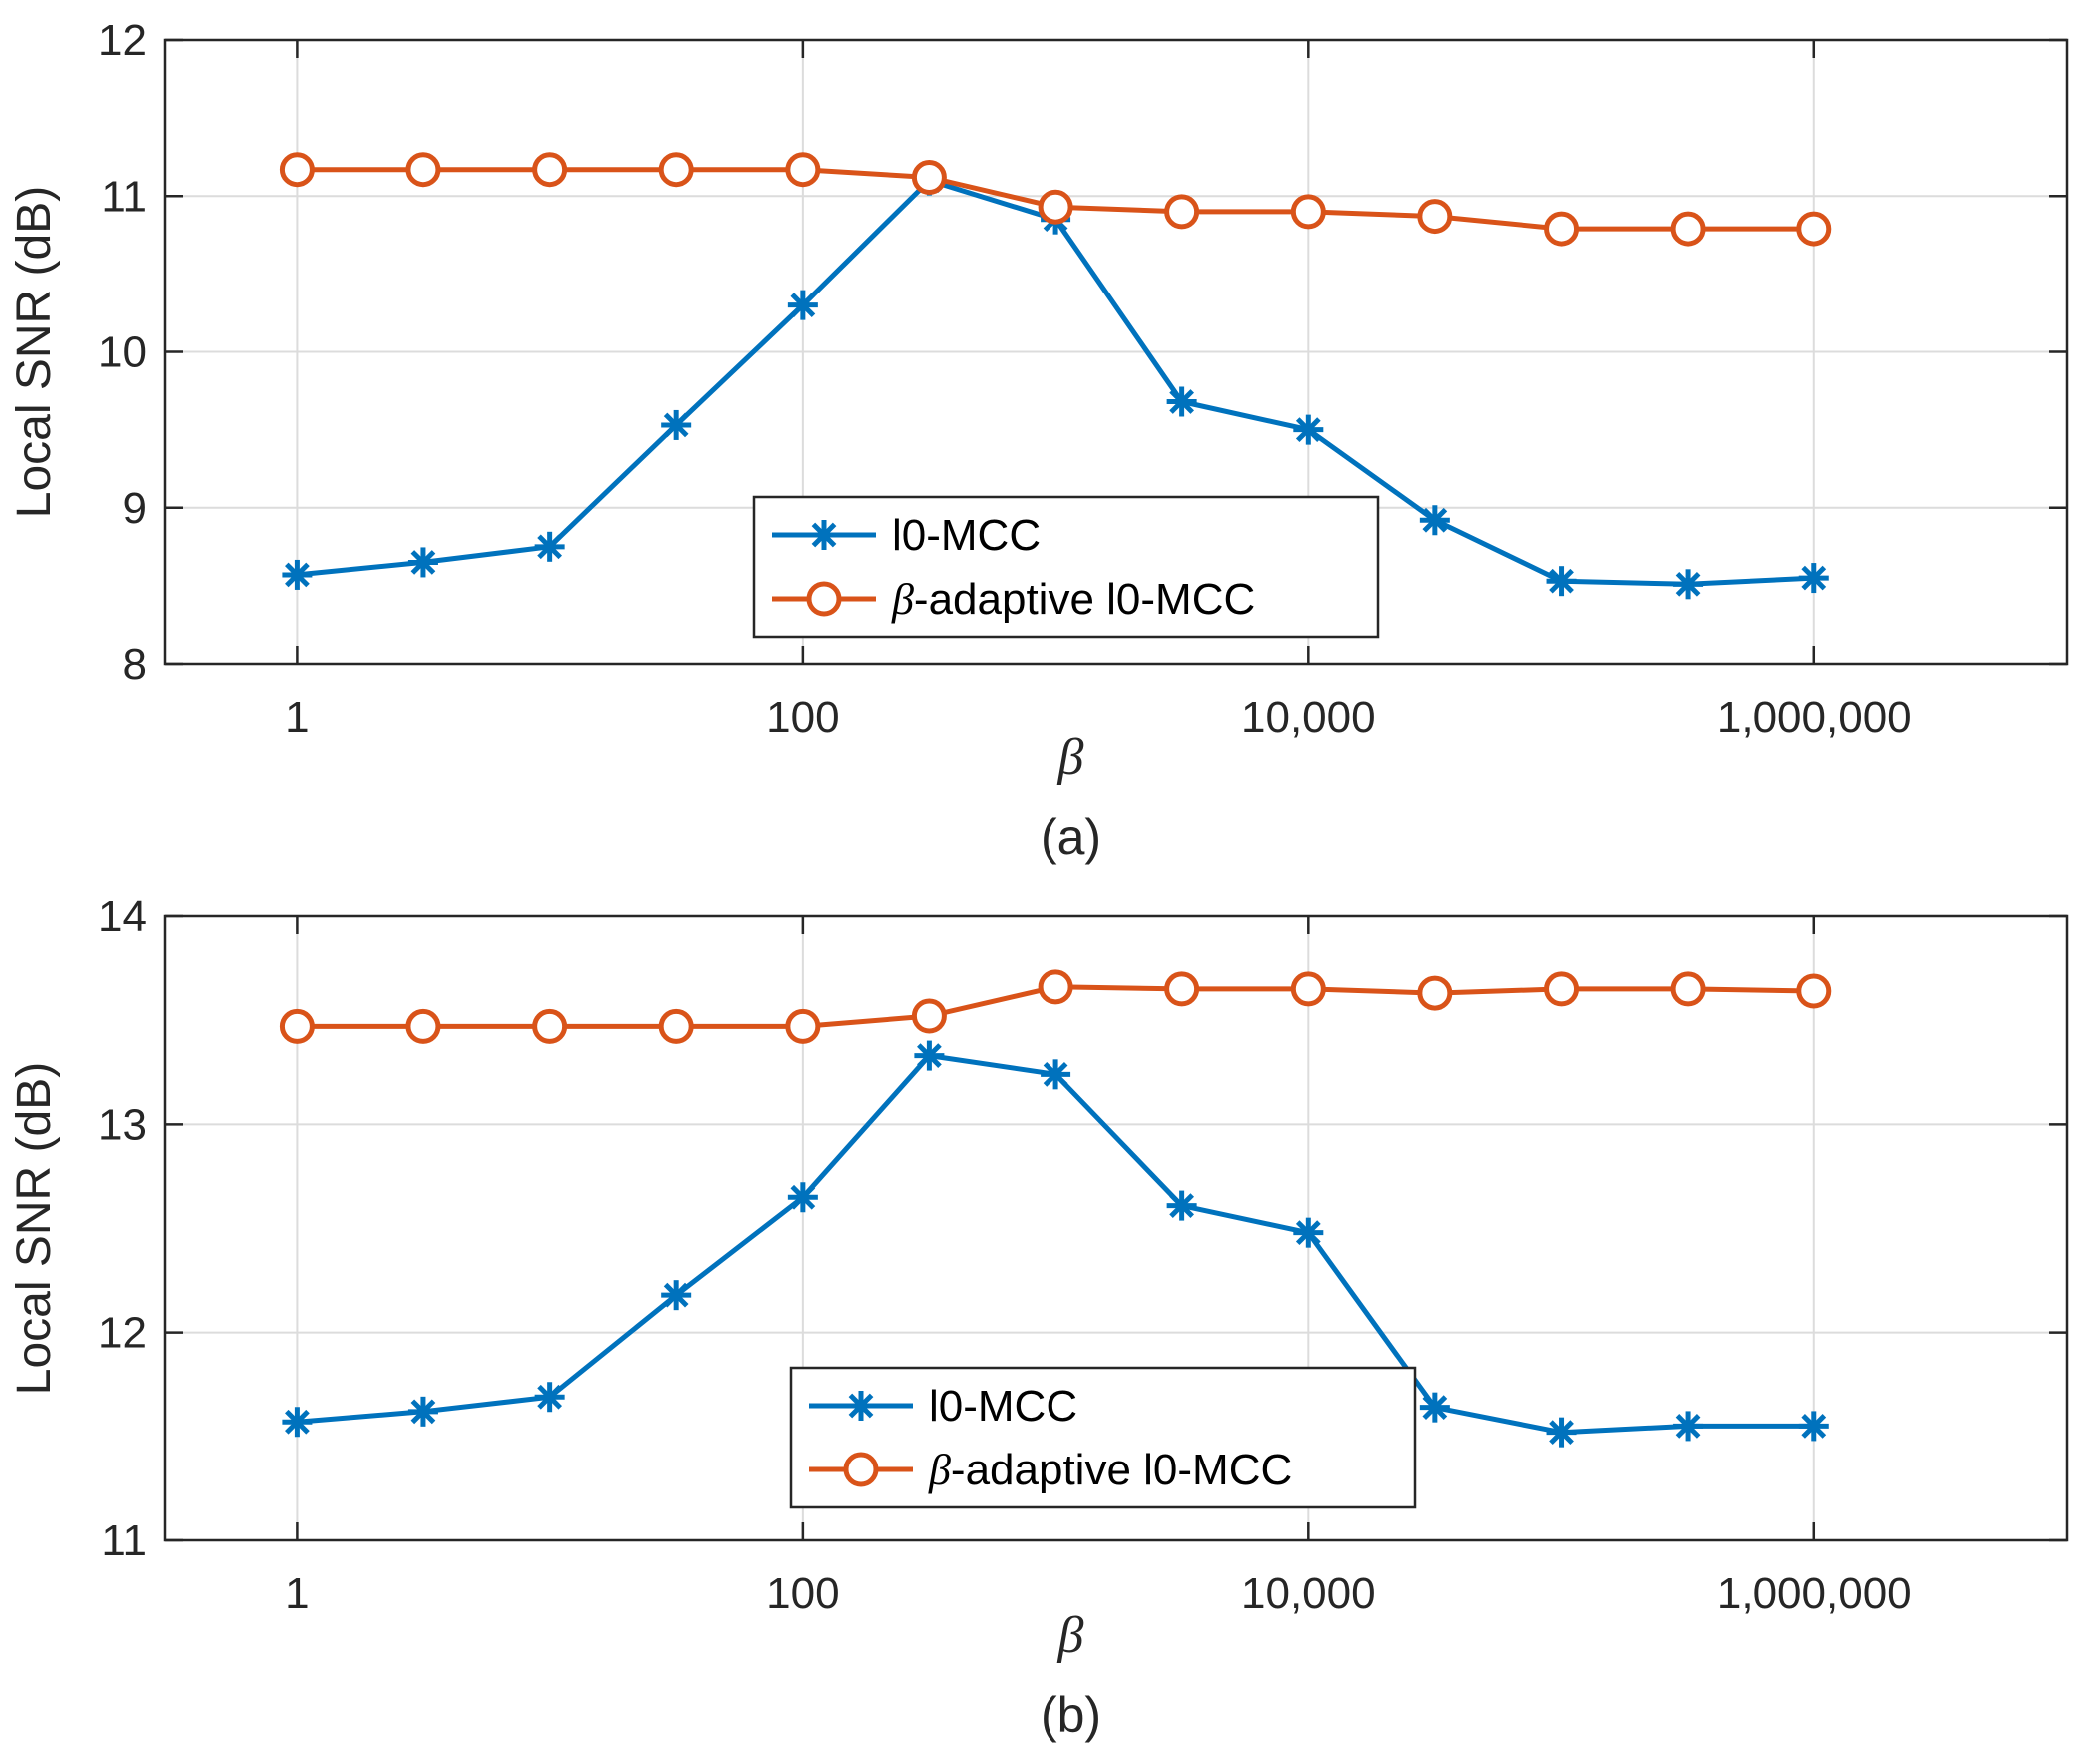 The image size is (2100, 1757). Describe the element at coordinates (1071, 837) in the screenshot. I see `panel-caption: (a)` at that location.